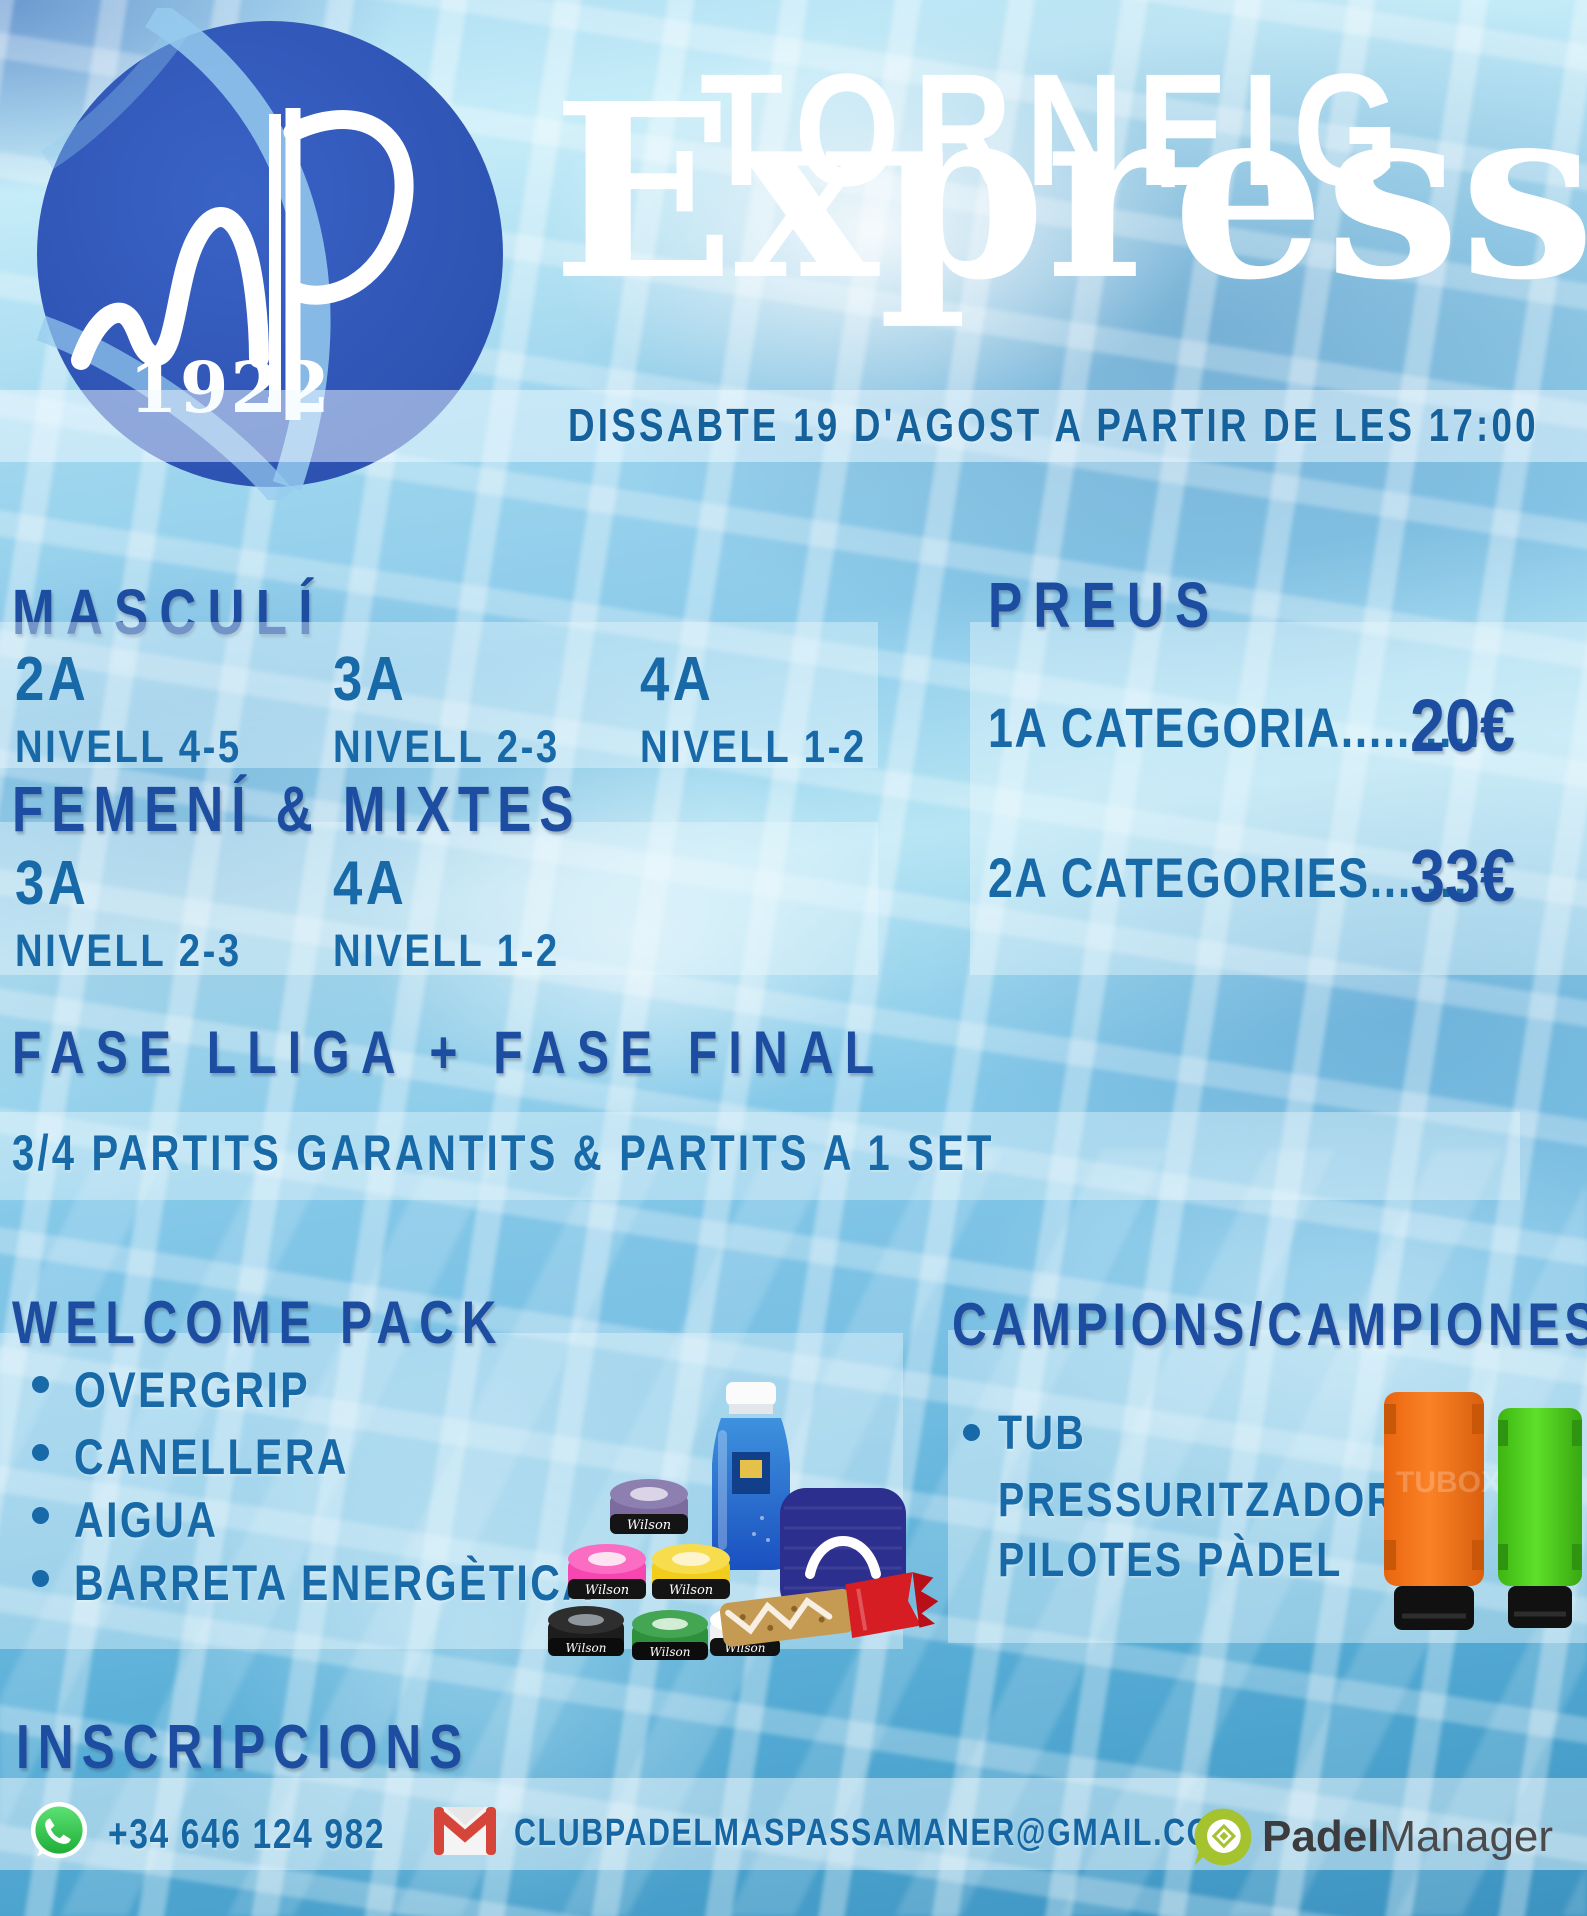  I want to click on club-logo: 1922, so click(269, 254).